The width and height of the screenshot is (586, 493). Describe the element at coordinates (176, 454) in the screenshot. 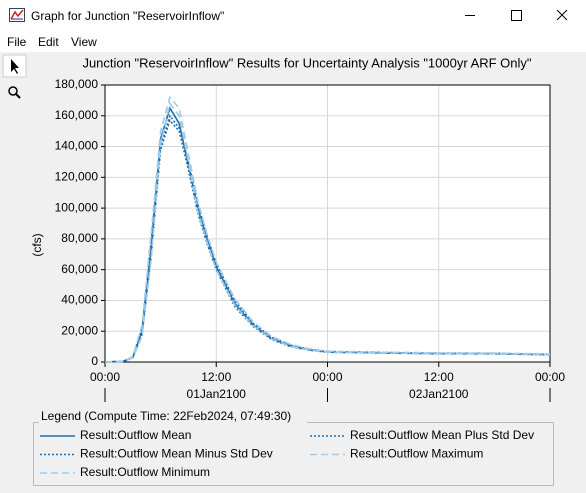

I see `legend-label: Result:Outflow Mean Minus Std Dev` at that location.